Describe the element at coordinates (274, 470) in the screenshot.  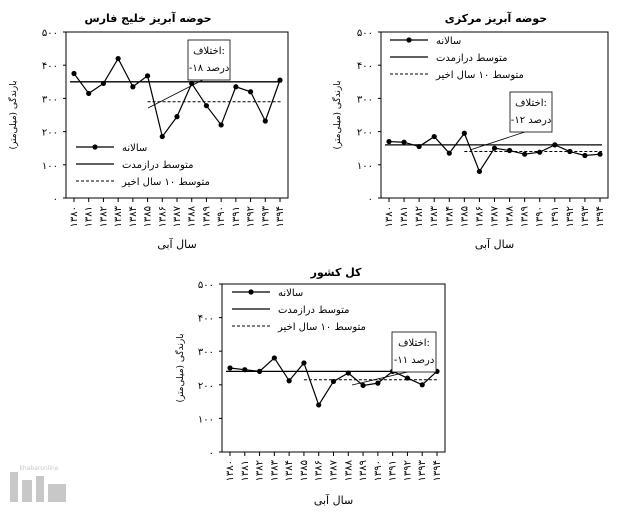
I see `x-tick-label: ۱۳۸۳` at that location.